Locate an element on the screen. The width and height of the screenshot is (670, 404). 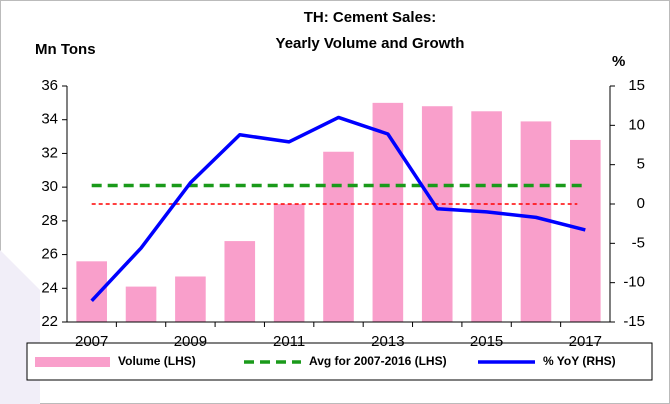
x-tick-label: 2013 is located at coordinates (387, 341).